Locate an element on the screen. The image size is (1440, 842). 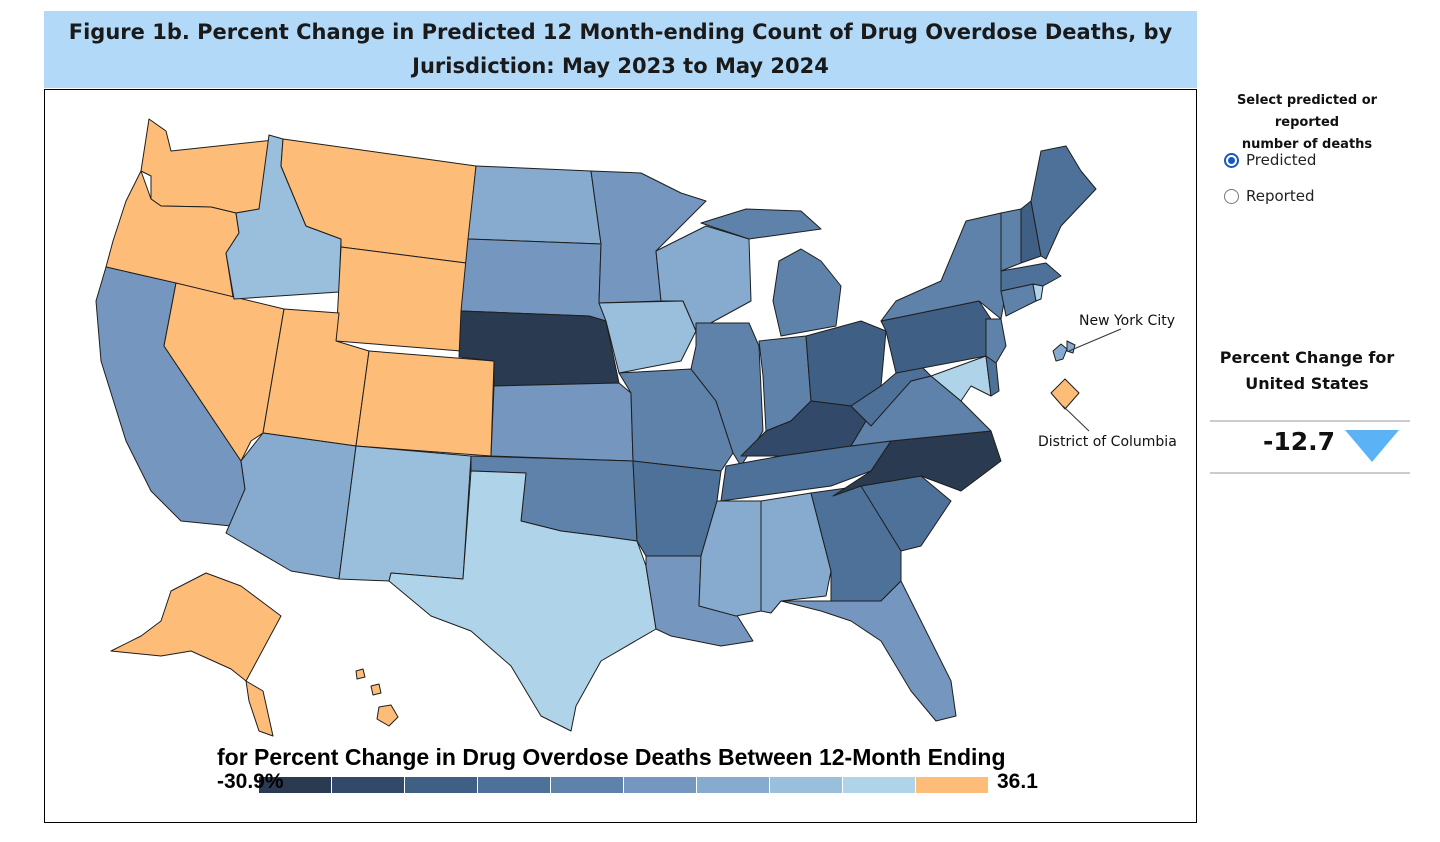
us-pc-label-line-2: United States is located at coordinates (1307, 383).